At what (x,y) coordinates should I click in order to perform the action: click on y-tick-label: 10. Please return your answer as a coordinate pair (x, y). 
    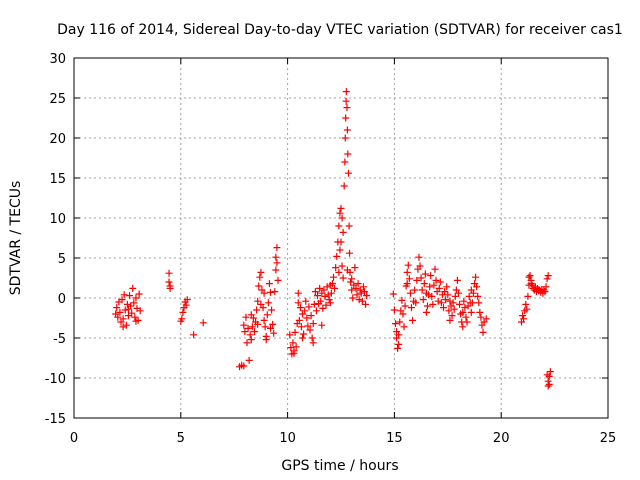
    Looking at the image, I should click on (57, 219).